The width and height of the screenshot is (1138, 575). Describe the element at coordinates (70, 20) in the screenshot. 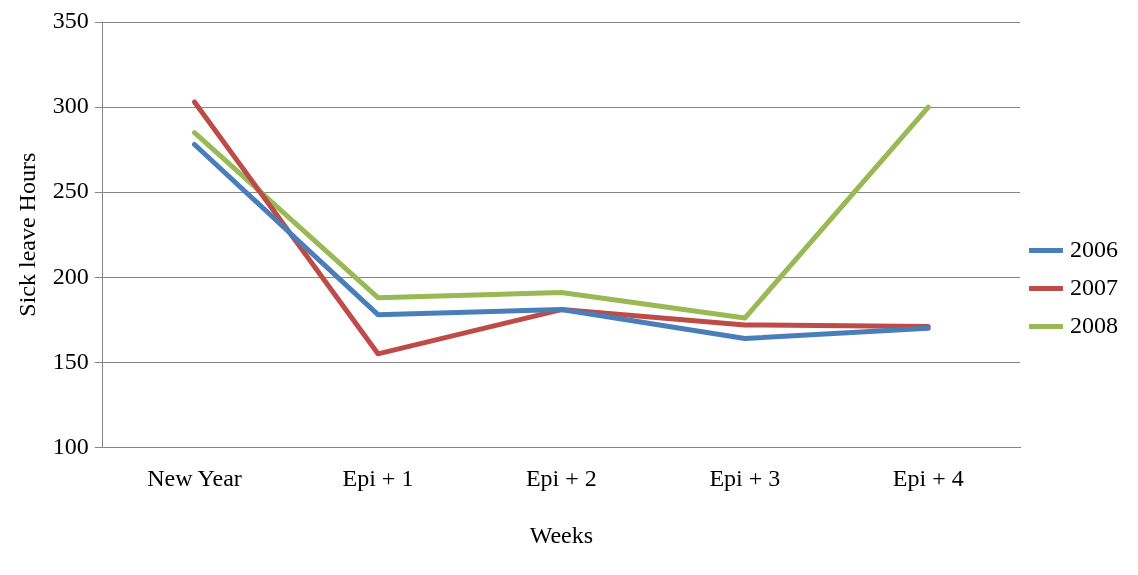

I see `y-tick-label: 350` at that location.